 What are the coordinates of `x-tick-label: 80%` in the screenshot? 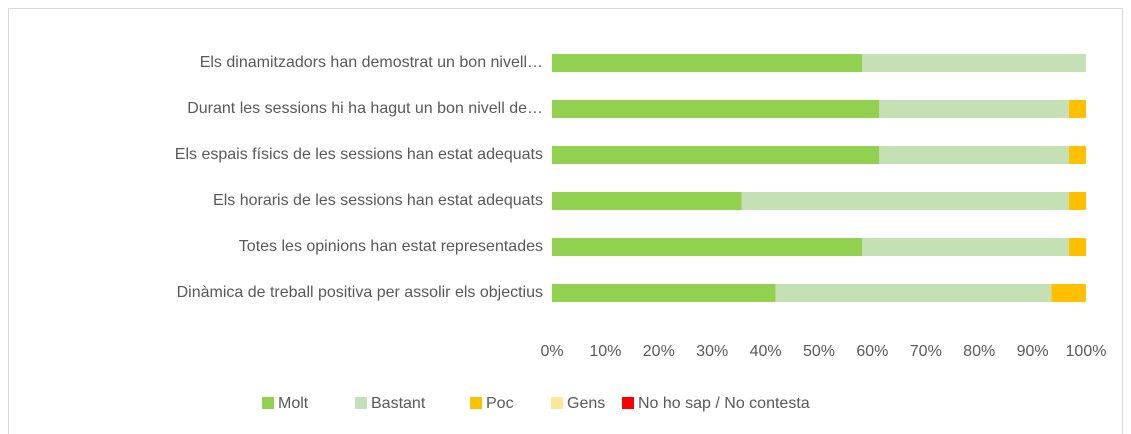 It's located at (979, 351).